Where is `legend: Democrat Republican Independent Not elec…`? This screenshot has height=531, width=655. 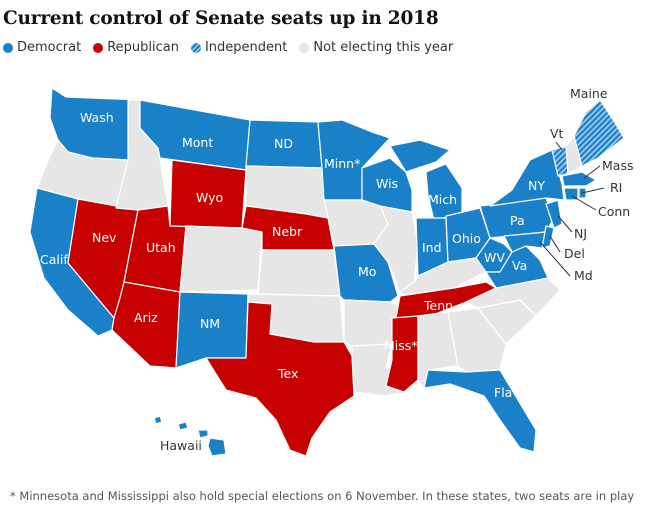 legend: Democrat Republican Independent Not elec… is located at coordinates (231, 47).